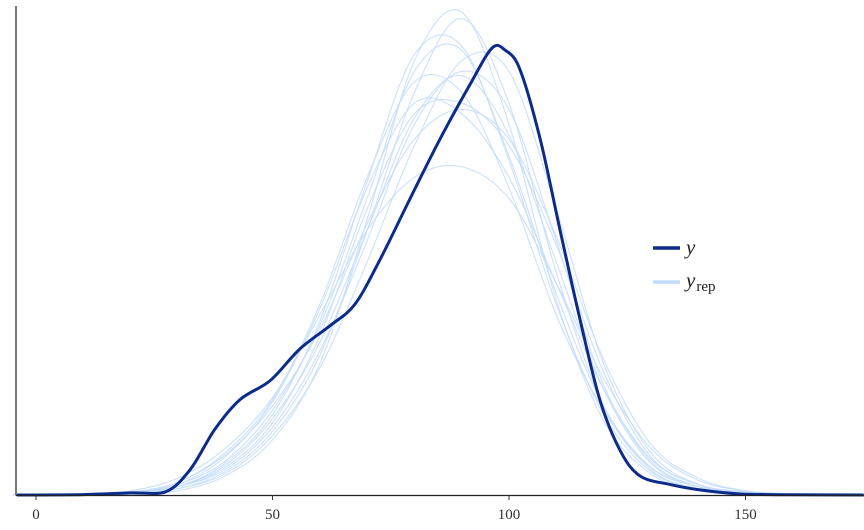 This screenshot has width=864, height=530. I want to click on x-tick-label: 150, so click(745, 515).